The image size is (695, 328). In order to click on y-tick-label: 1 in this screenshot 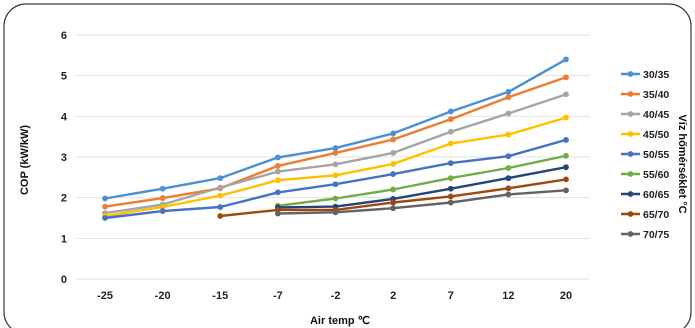, I will do `click(64, 239)`.